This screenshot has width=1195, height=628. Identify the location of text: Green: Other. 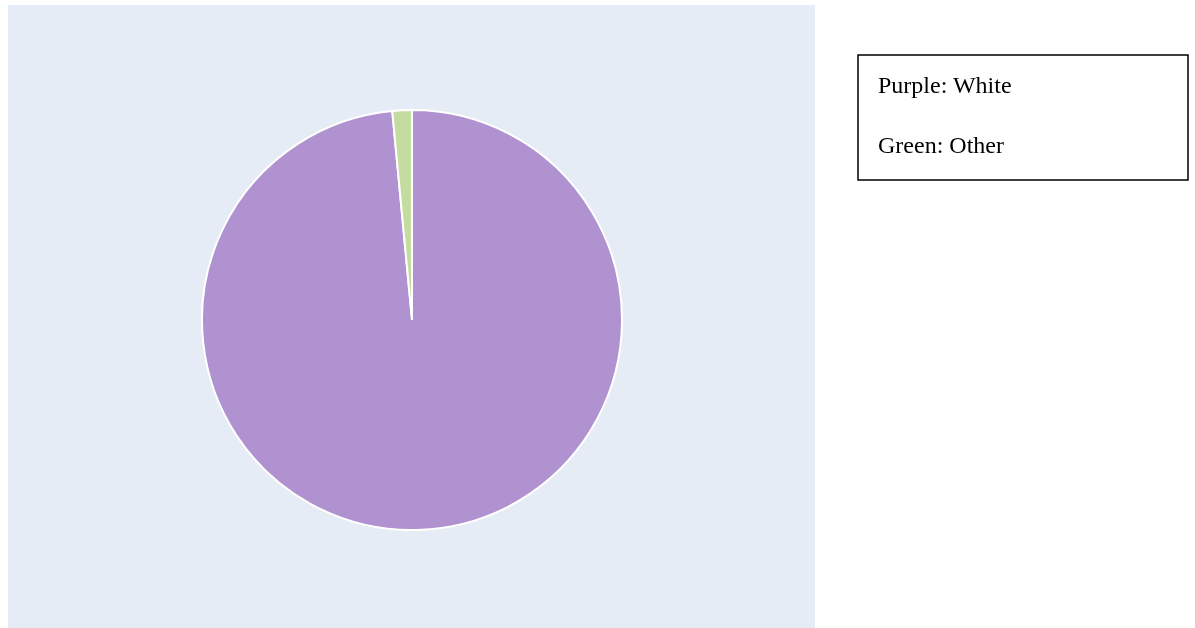
(941, 145).